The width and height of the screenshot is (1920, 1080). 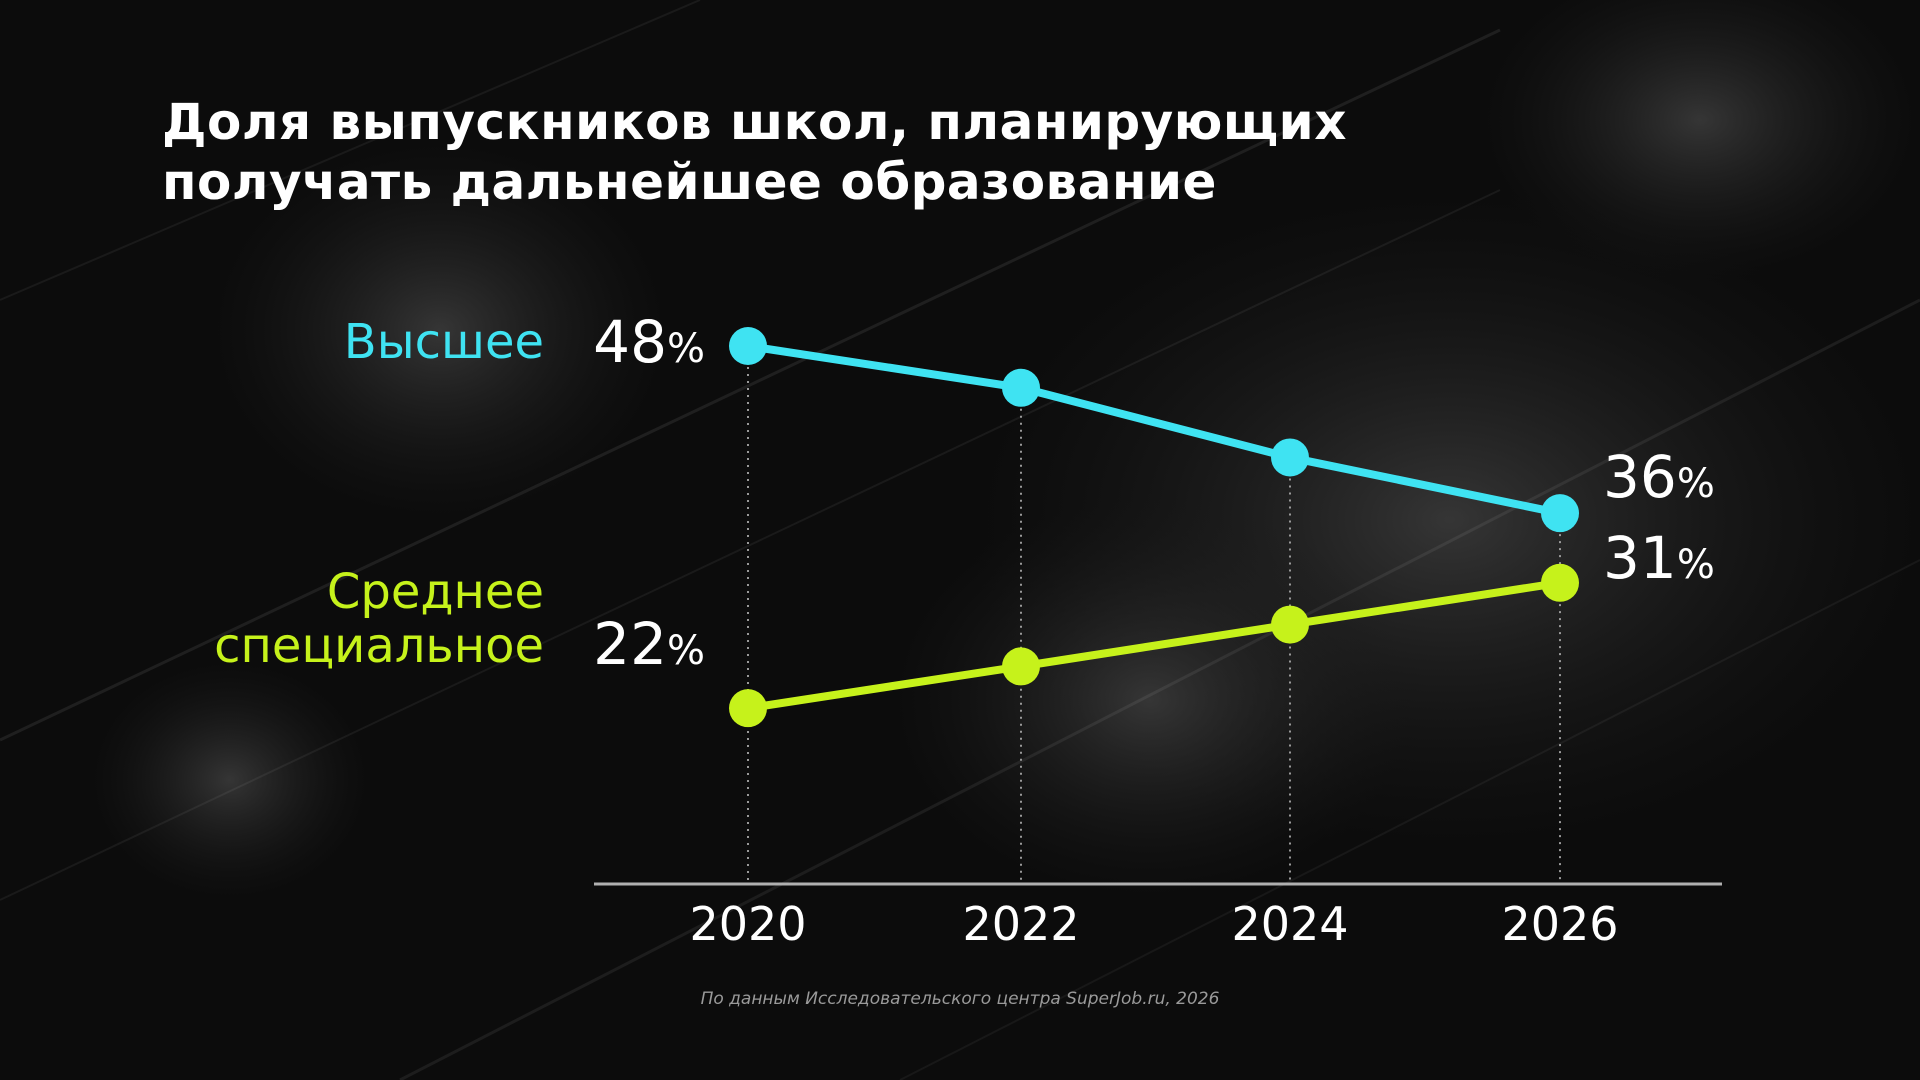 What do you see at coordinates (748, 708) in the screenshot?
I see `data-point-1-2020` at bounding box center [748, 708].